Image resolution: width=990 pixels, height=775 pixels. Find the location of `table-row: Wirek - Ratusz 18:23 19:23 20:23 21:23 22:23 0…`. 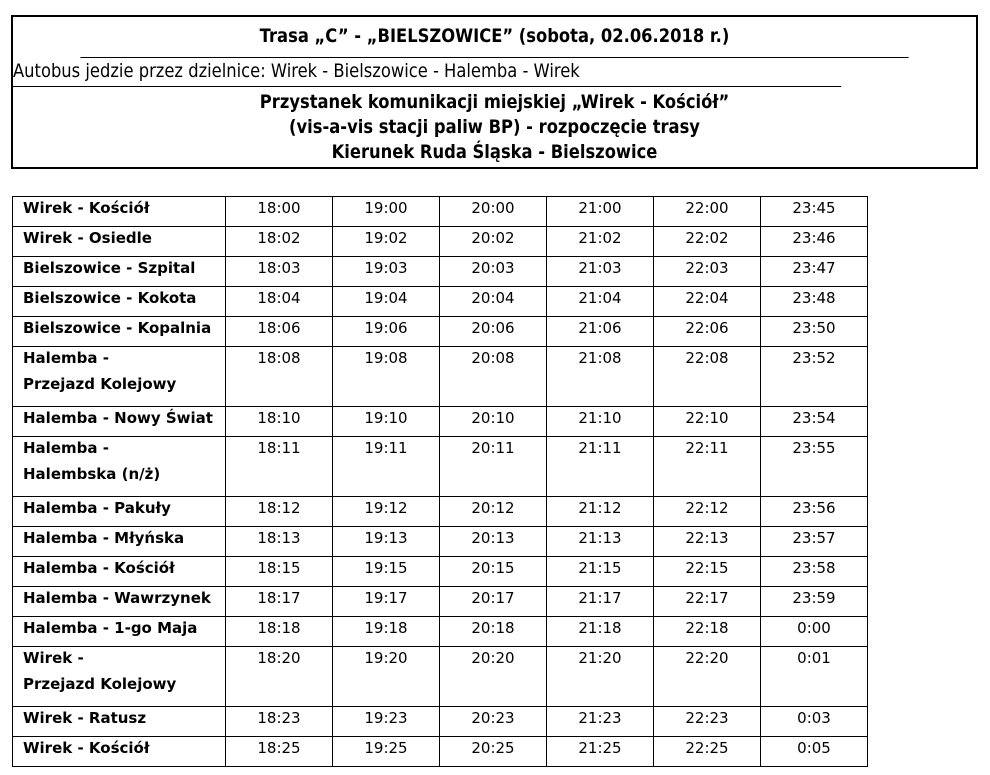

table-row: Wirek - Ratusz 18:23 19:23 20:23 21:23 22:23 0… is located at coordinates (440, 721).